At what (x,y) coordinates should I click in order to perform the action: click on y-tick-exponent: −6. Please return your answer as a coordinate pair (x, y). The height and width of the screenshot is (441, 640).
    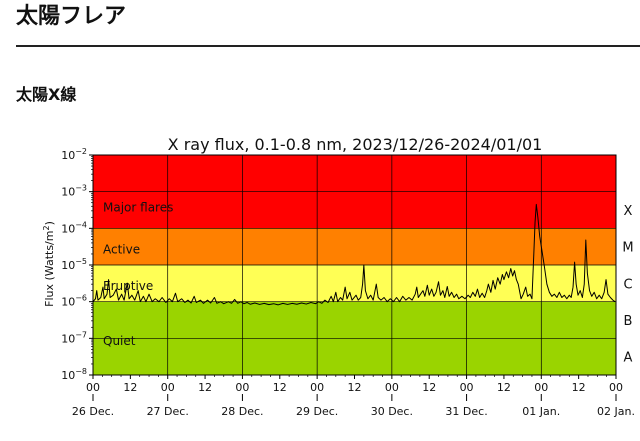
    Looking at the image, I should click on (81, 298).